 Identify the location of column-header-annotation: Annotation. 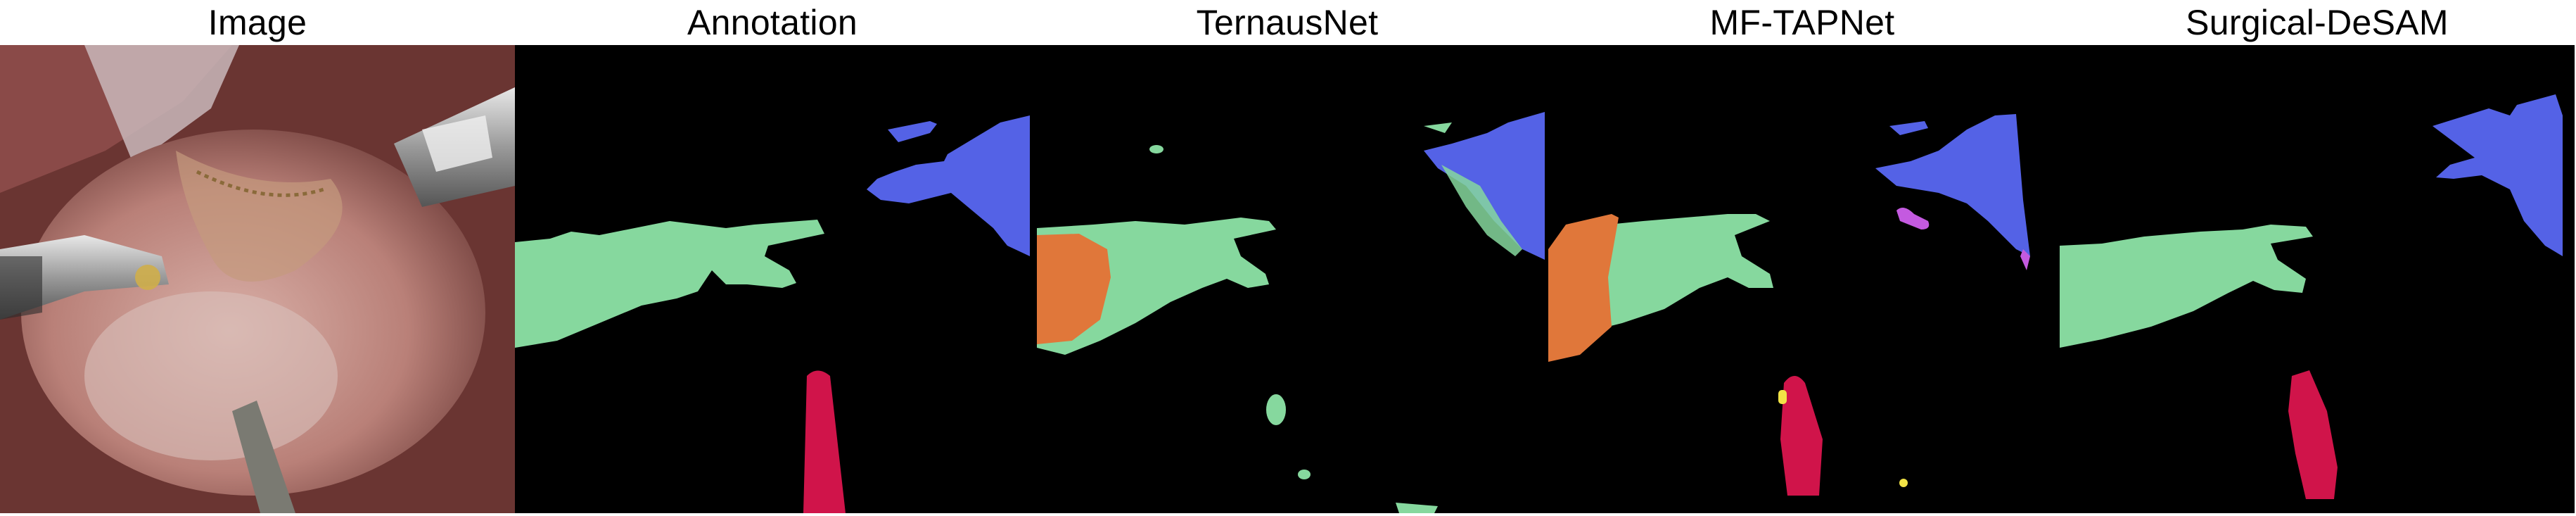
(772, 23).